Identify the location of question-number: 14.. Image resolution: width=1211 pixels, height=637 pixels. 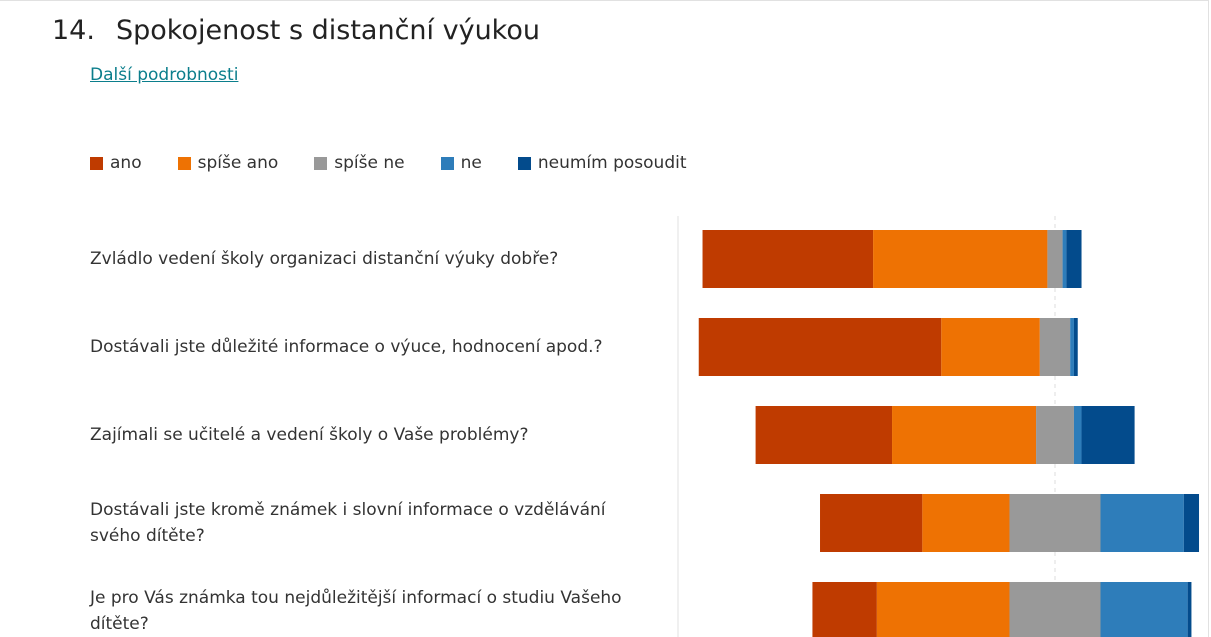
(73, 30).